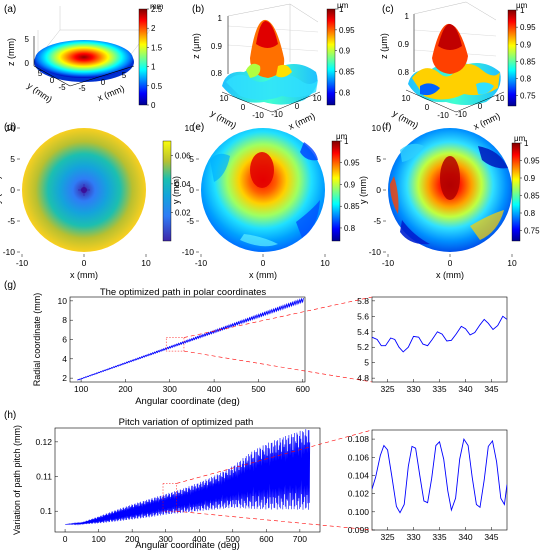  I want to click on surface-c-peak-top, so click(450, 36).